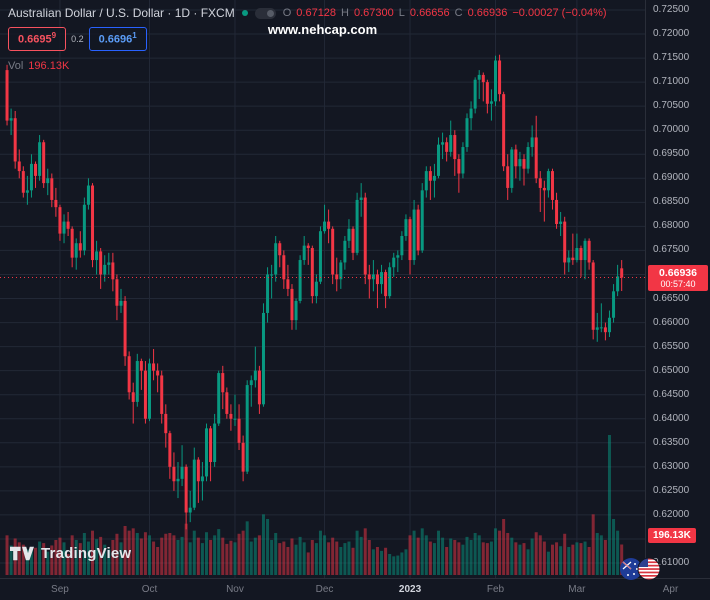 This screenshot has height=600, width=710. I want to click on price-tick-label: 0.69500, so click(671, 154).